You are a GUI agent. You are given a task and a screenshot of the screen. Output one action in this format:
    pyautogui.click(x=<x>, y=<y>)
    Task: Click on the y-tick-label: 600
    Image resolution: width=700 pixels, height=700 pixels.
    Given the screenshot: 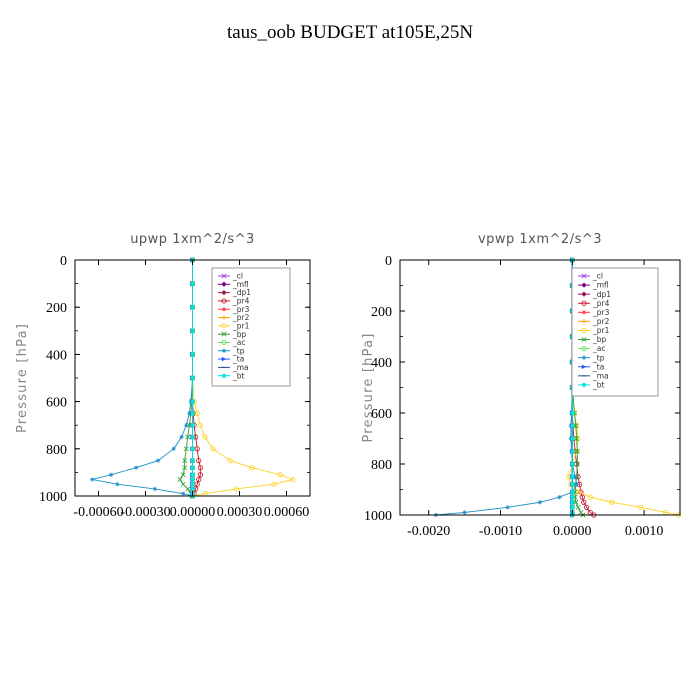 What is the action you would take?
    pyautogui.click(x=56, y=403)
    